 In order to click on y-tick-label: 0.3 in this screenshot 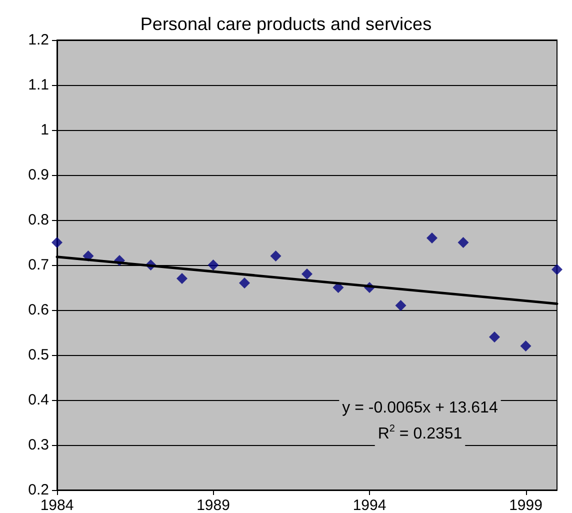, I will do `click(38, 445)`.